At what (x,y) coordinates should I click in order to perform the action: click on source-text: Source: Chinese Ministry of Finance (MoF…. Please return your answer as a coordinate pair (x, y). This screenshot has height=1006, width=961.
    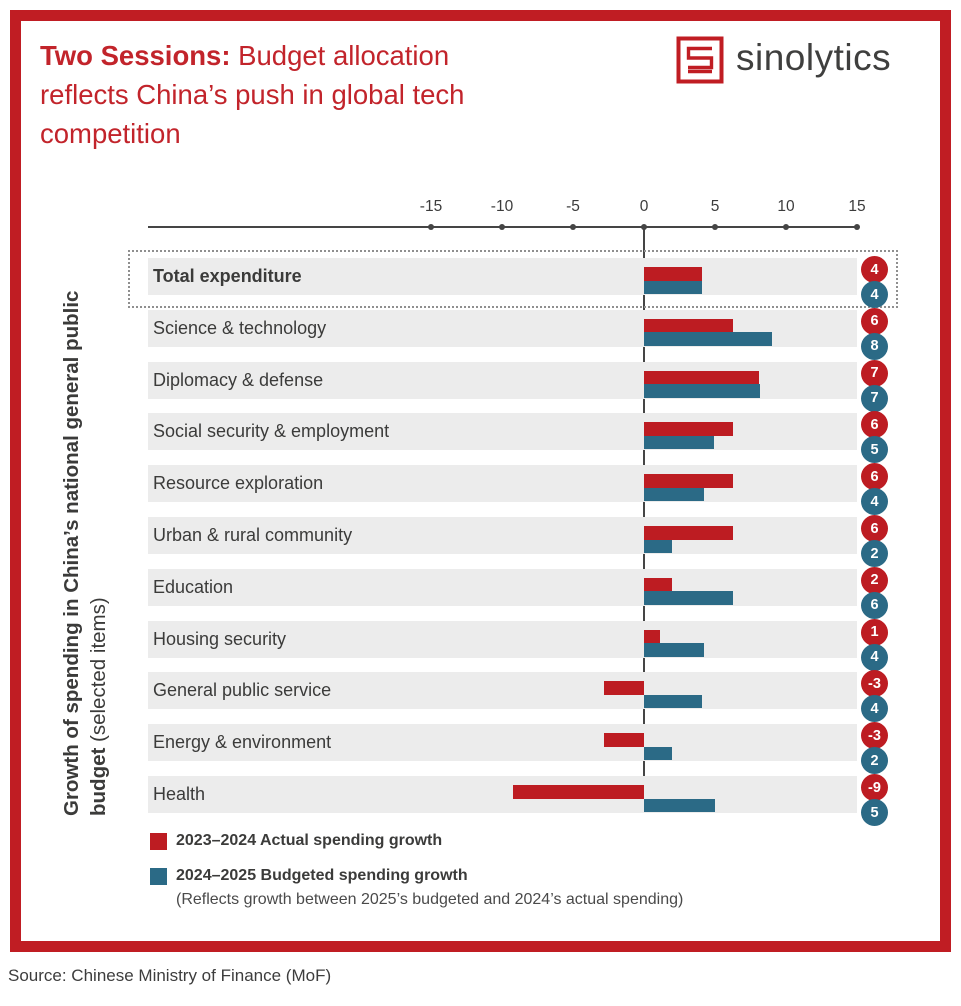
    Looking at the image, I should click on (170, 975).